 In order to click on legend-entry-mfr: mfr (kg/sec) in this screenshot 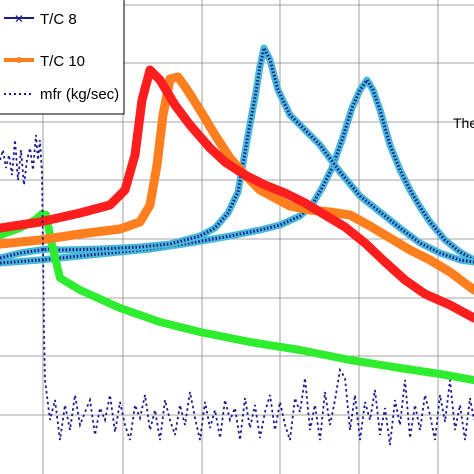, I will do `click(61, 94)`.